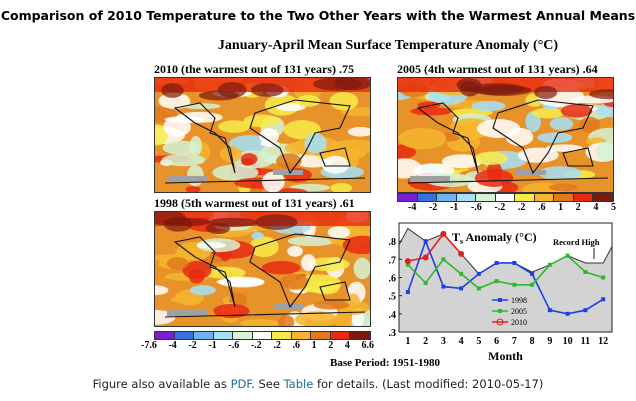  Describe the element at coordinates (393, 297) in the screenshot. I see `y-tick-label: .5` at that location.